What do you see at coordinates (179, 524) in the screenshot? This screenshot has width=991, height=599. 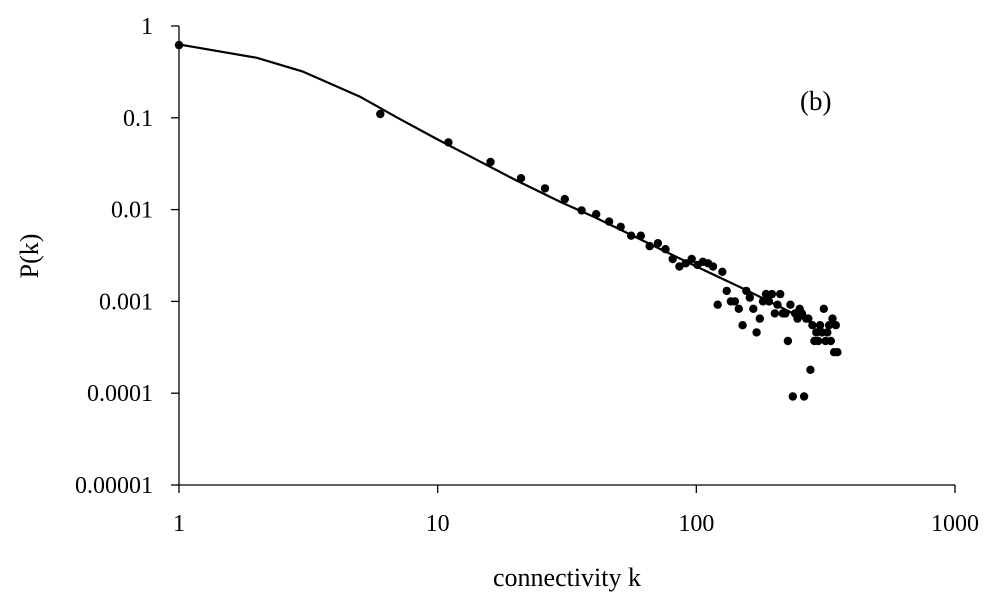 I see `x-tick-label: 1` at bounding box center [179, 524].